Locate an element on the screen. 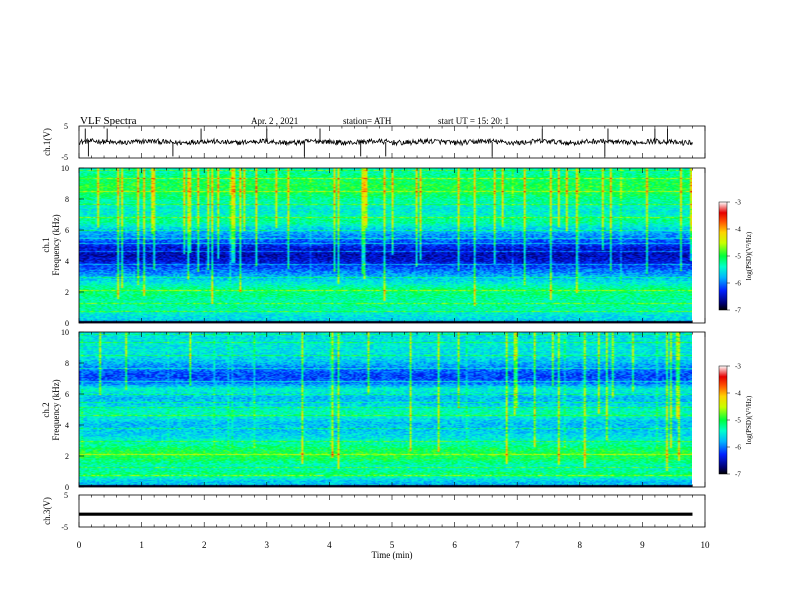 The height and width of the screenshot is (612, 792). x-tick-label-9: 9 is located at coordinates (642, 545).